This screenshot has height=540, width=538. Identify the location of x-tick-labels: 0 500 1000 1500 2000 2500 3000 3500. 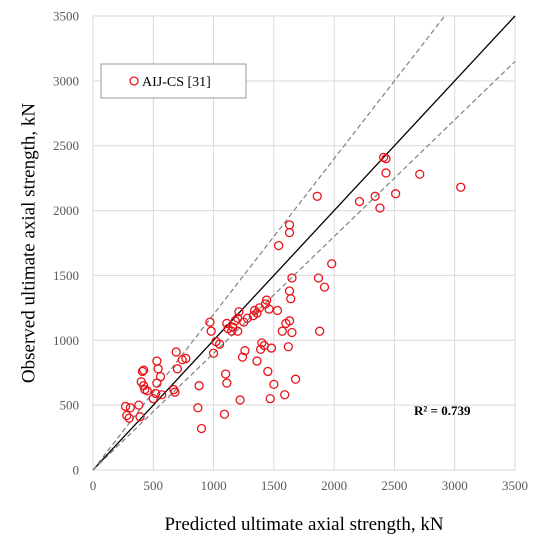
(309, 485).